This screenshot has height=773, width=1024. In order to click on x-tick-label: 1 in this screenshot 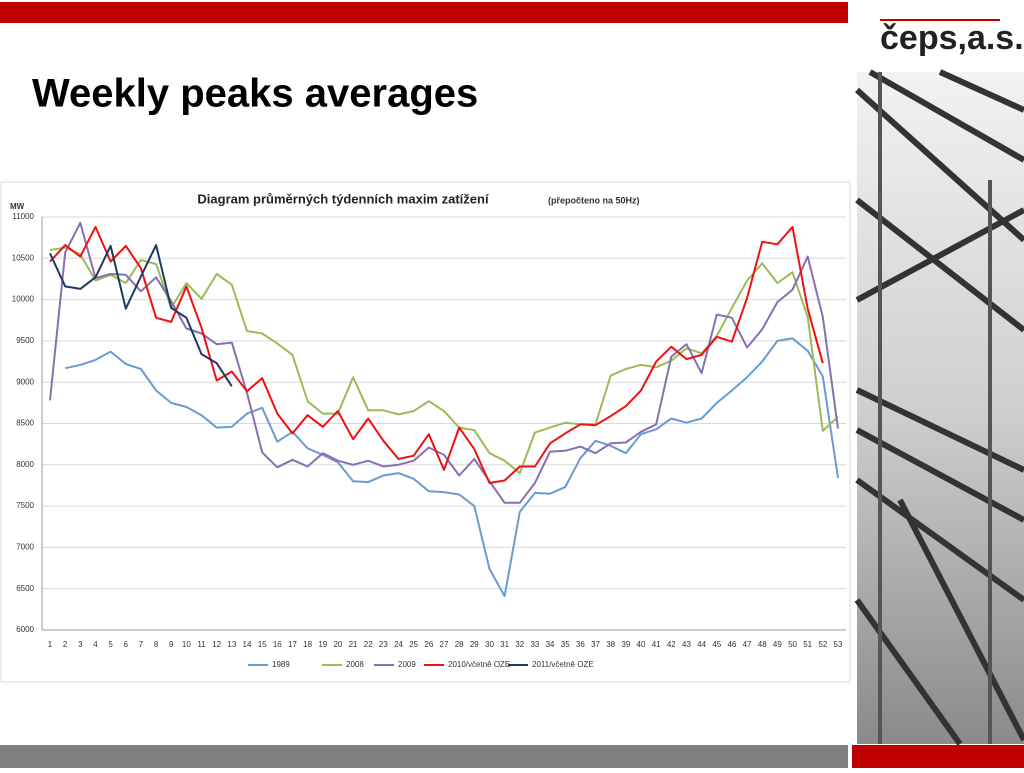, I will do `click(50, 644)`.